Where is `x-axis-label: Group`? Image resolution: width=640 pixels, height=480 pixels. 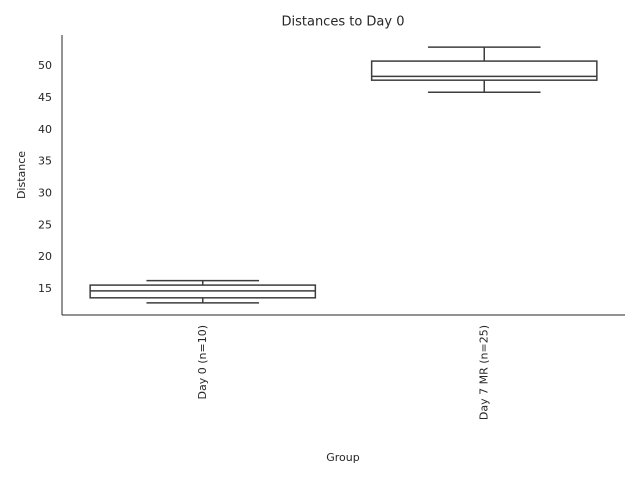 x-axis-label: Group is located at coordinates (343, 457).